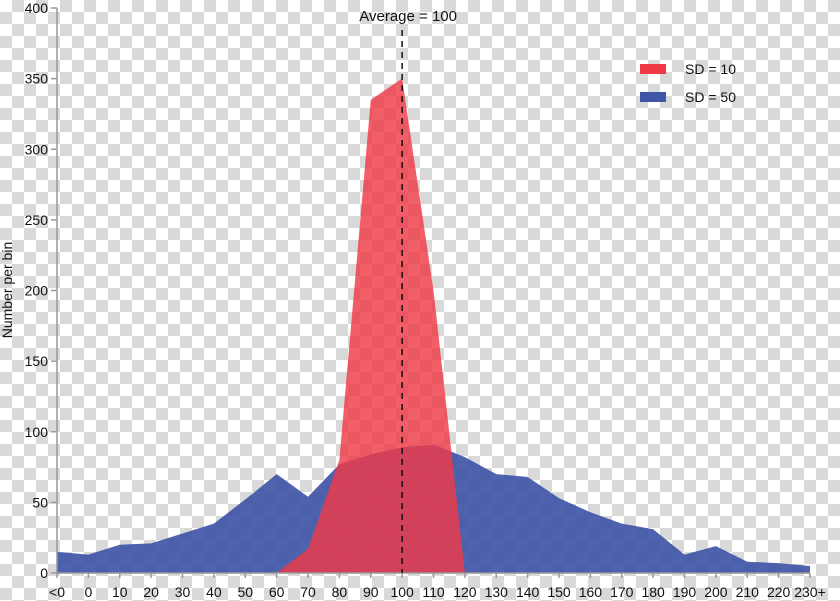 The height and width of the screenshot is (601, 840). Describe the element at coordinates (591, 592) in the screenshot. I see `x-tick-label: 160` at that location.